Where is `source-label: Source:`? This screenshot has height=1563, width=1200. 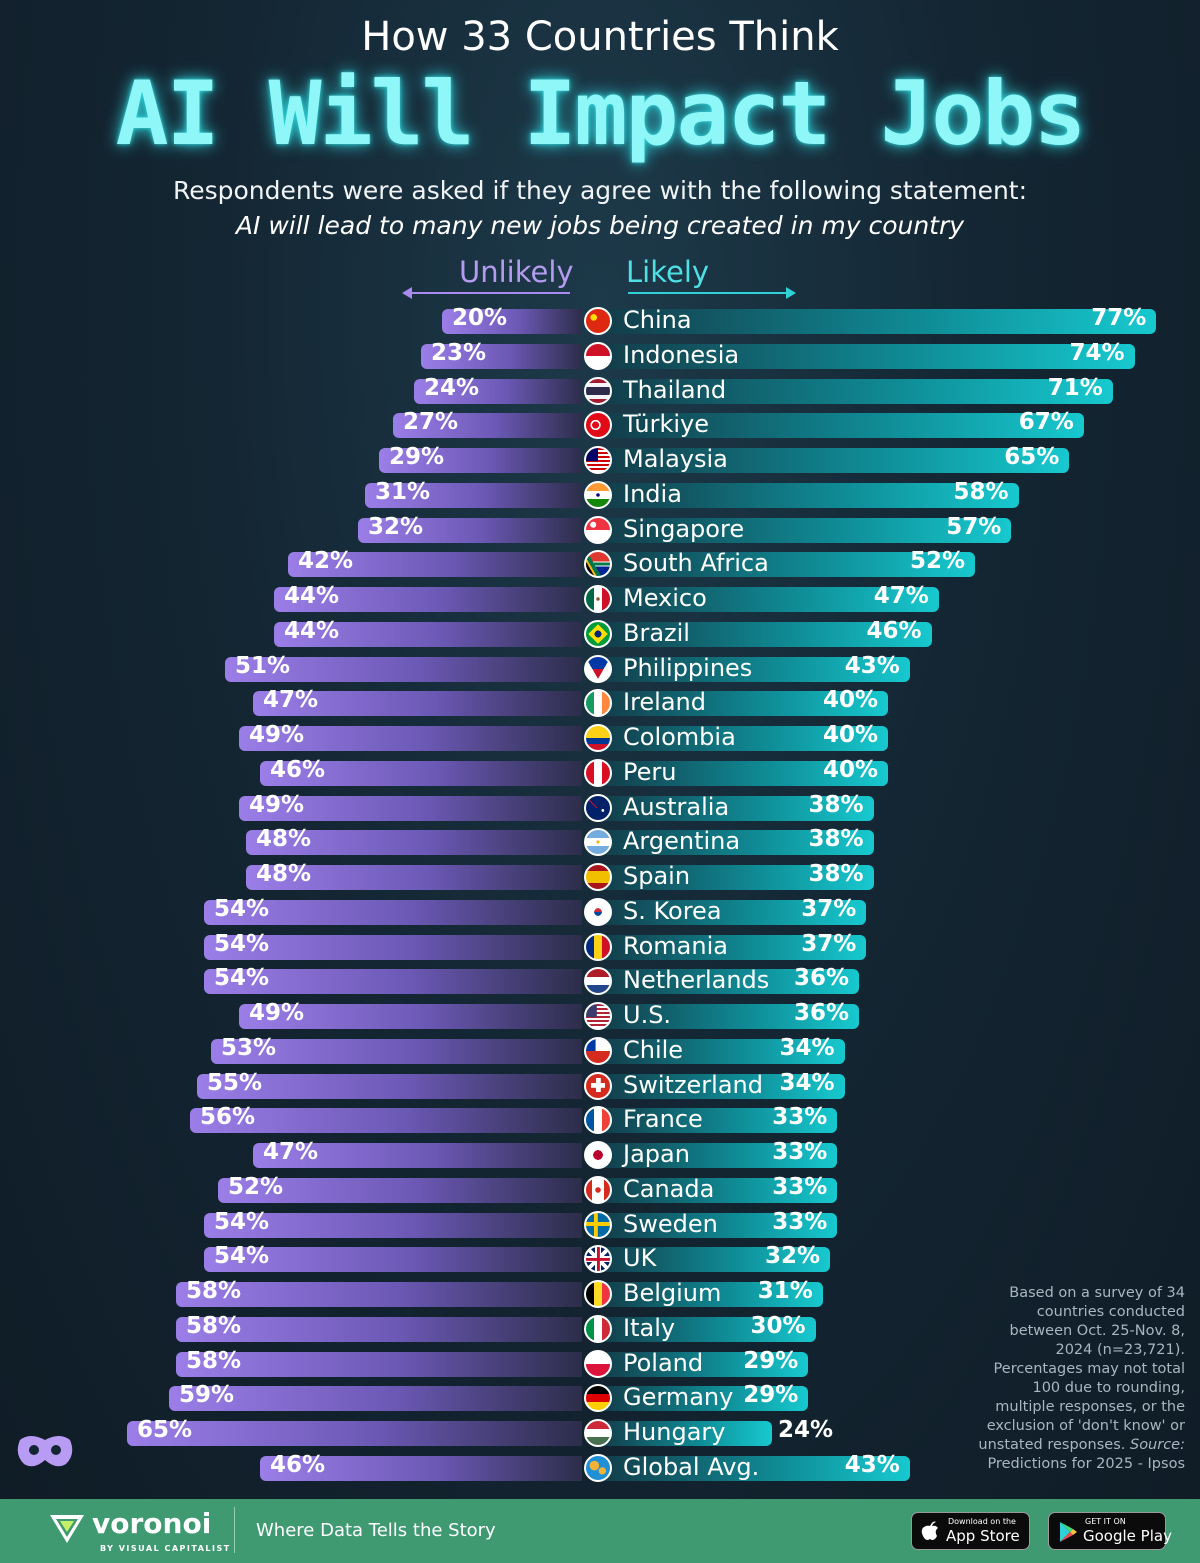
source-label: Source: is located at coordinates (1157, 1445).